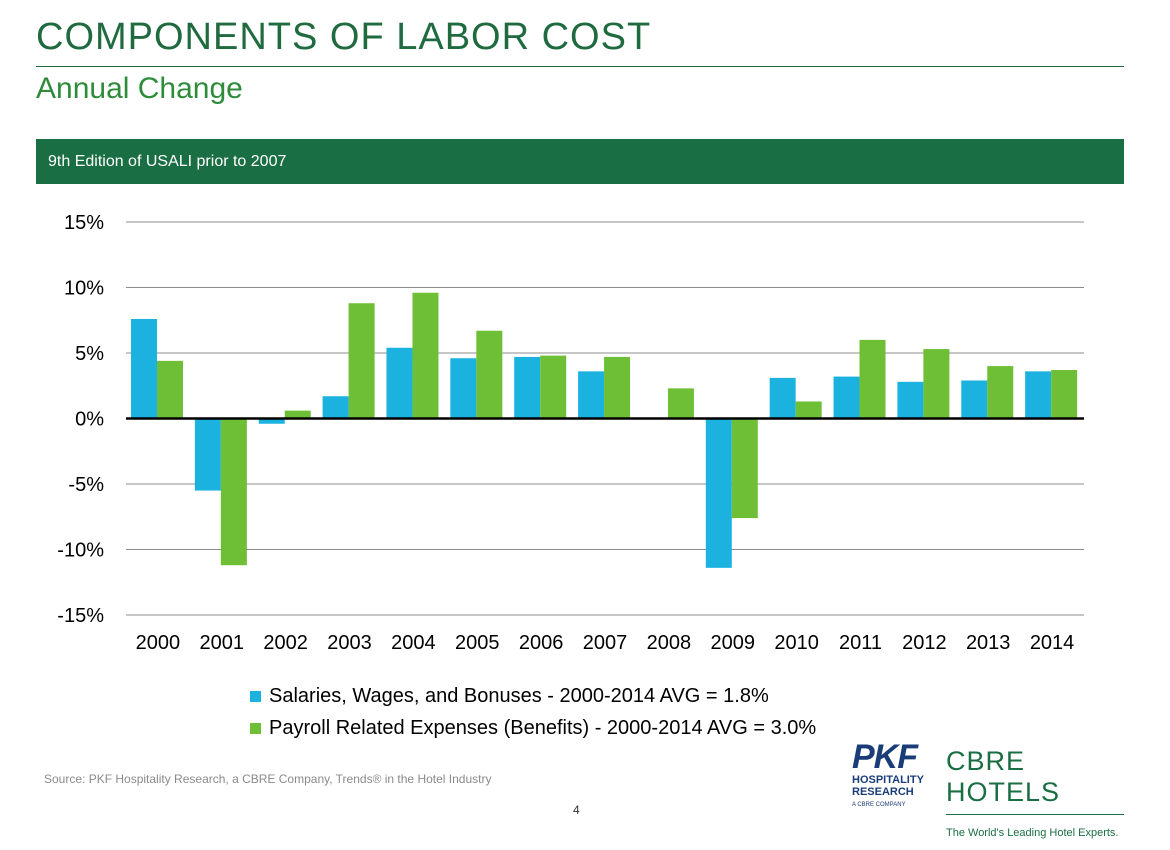  I want to click on x-tick-label: 2005, so click(477, 643).